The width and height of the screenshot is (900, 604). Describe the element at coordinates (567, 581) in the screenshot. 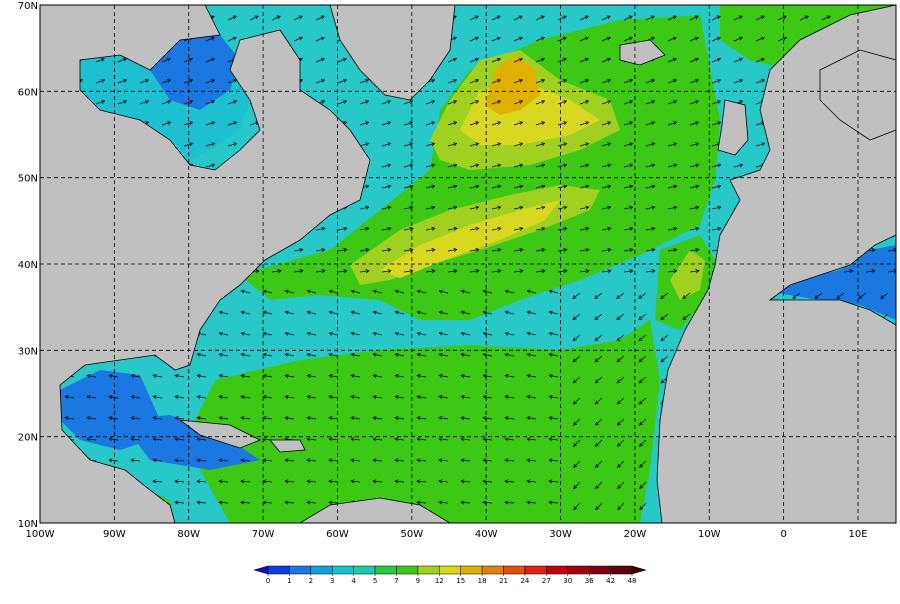

I see `colorbar-label: 30` at that location.